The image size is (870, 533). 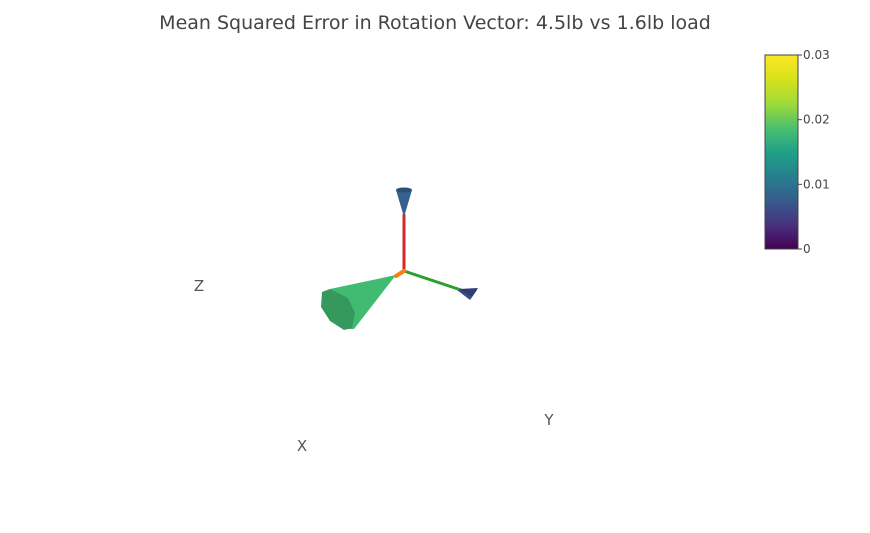 I want to click on colorbar-tick-label: 0.01, so click(x=816, y=184).